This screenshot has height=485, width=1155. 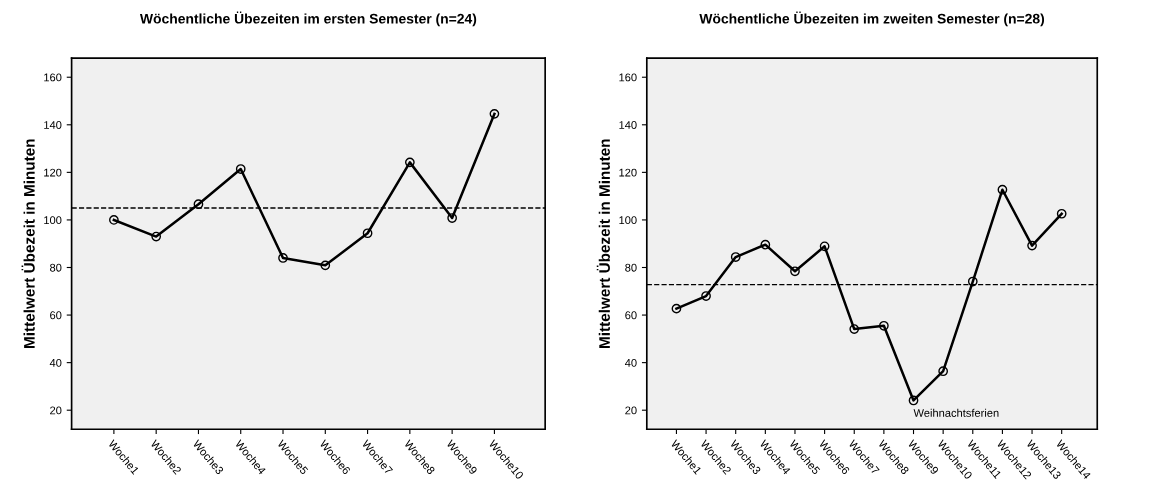 I want to click on chart-title: Wöchentliche Übezeiten im zweiten Semester (n=28), so click(x=872, y=19).